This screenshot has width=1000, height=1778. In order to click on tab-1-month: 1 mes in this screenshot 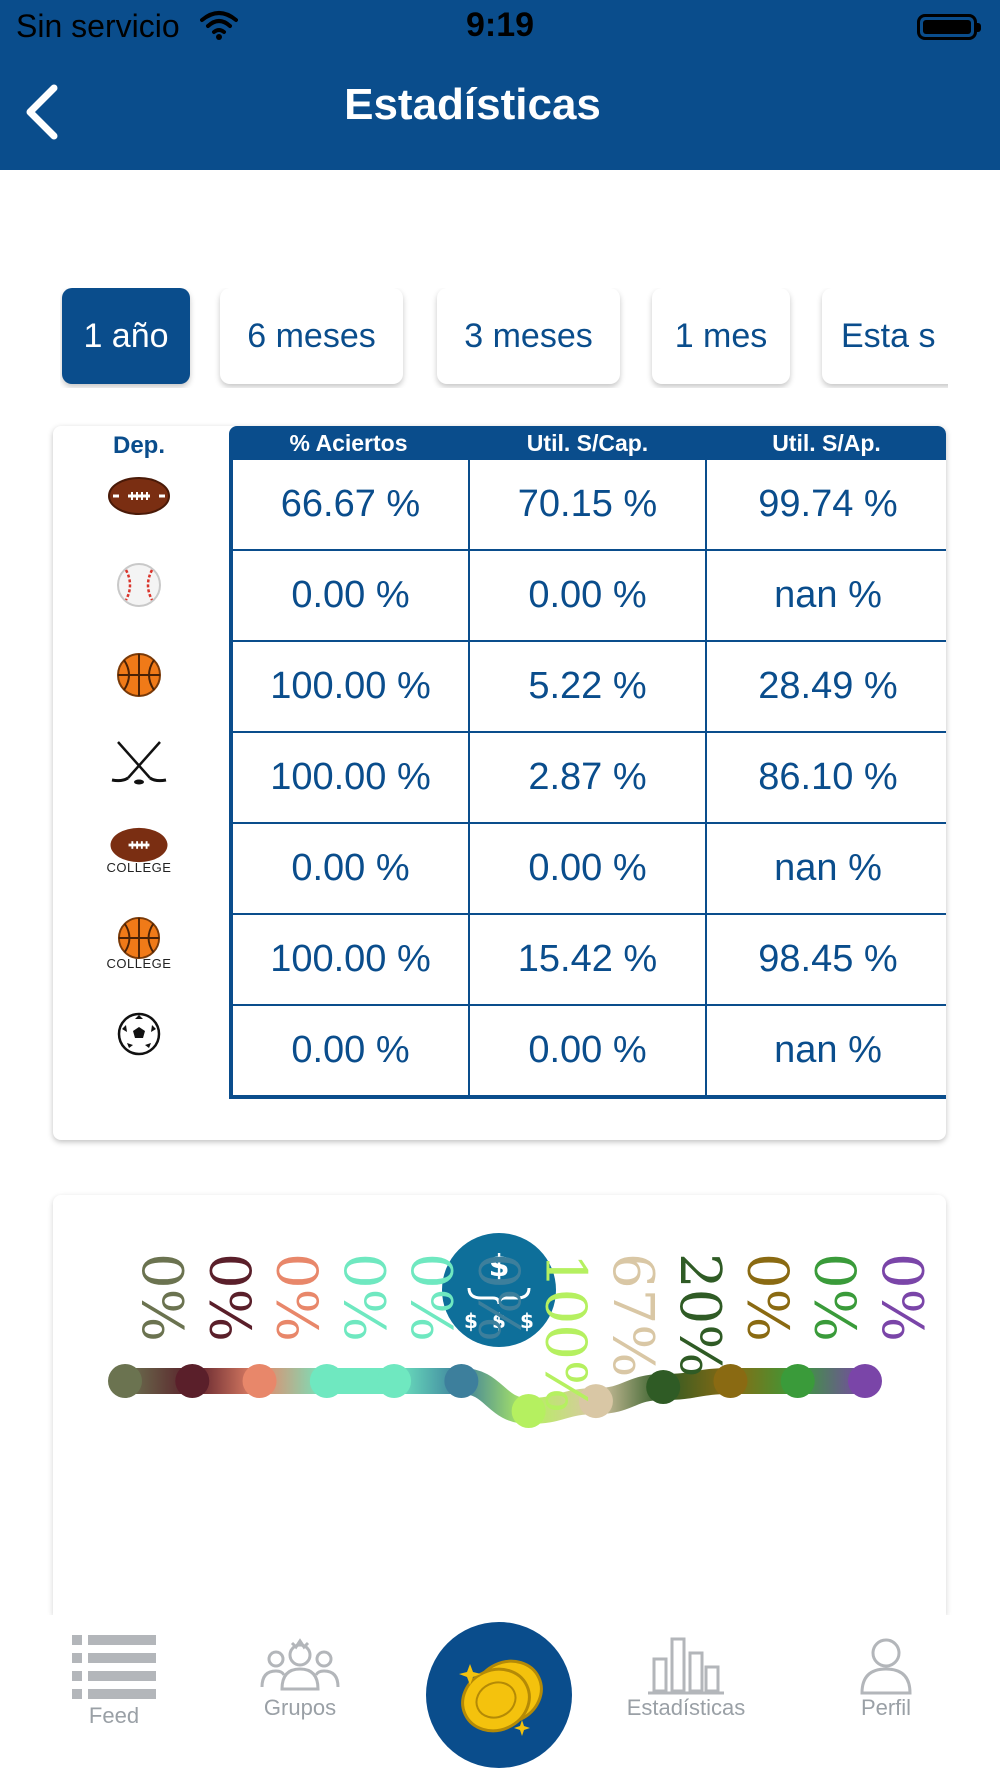, I will do `click(721, 336)`.